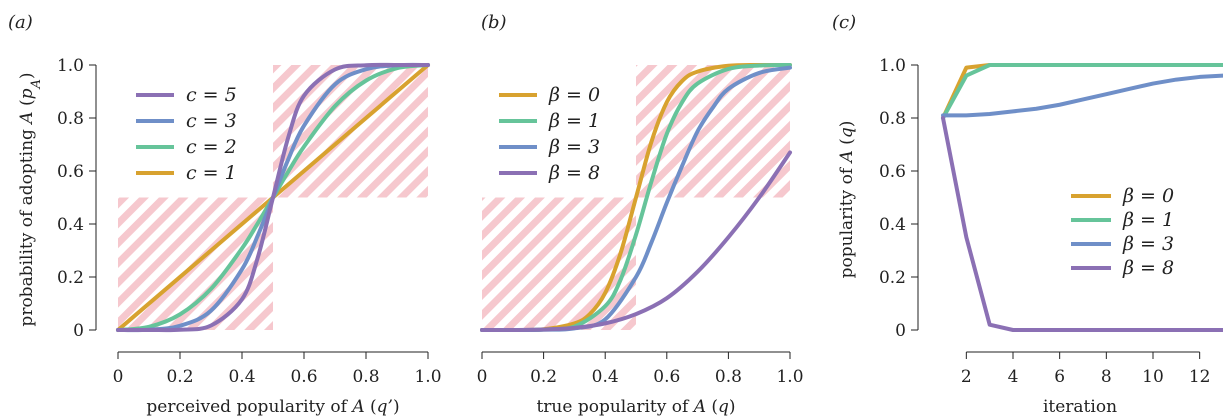 This screenshot has height=418, width=1223. What do you see at coordinates (211, 121) in the screenshot?
I see `legend-label-c-3: c = 3` at bounding box center [211, 121].